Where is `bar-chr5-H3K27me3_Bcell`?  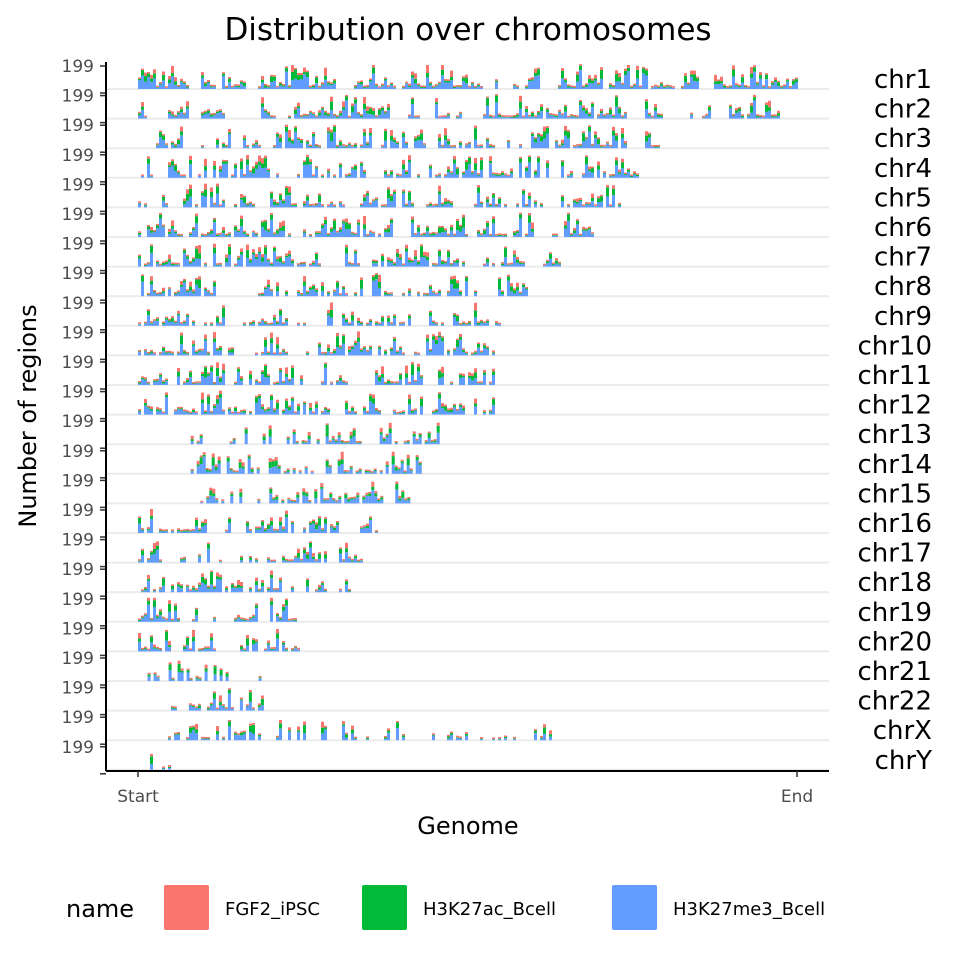
bar-chr5-H3K27me3_Bcell is located at coordinates (445, 200).